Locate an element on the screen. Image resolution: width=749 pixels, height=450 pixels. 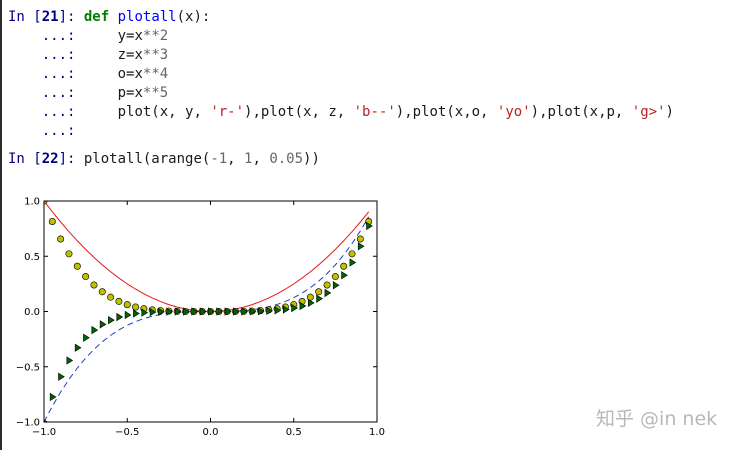
code-line-y: ...: y=x**2 is located at coordinates (105, 36).